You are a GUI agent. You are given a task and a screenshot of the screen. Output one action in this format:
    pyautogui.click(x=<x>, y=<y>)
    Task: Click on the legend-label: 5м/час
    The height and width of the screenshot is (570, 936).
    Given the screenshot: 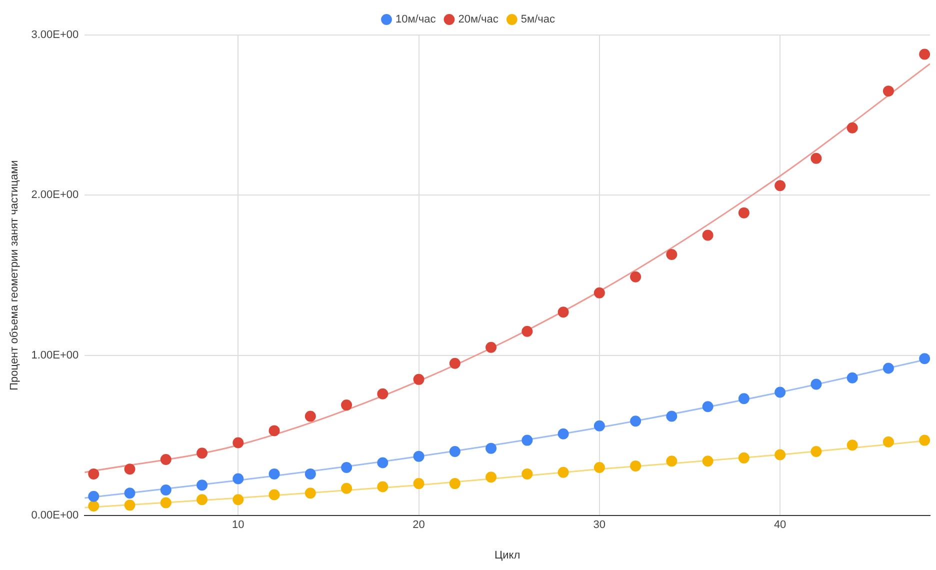 What is the action you would take?
    pyautogui.click(x=538, y=20)
    